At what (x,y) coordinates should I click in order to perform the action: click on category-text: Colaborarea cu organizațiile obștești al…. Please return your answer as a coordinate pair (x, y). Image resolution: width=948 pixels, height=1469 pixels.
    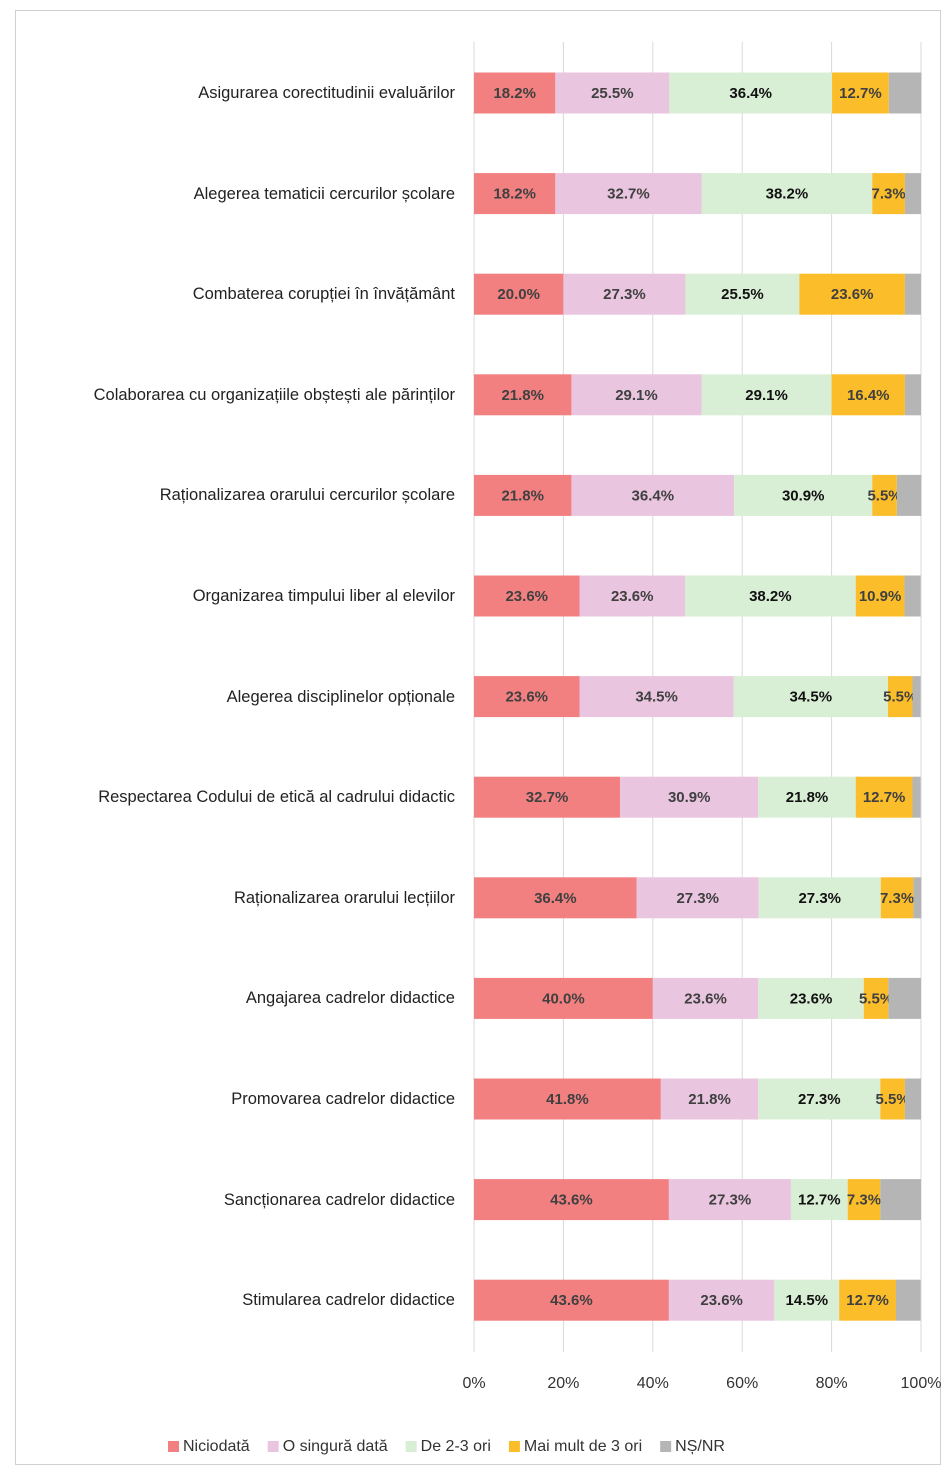
    Looking at the image, I should click on (274, 394).